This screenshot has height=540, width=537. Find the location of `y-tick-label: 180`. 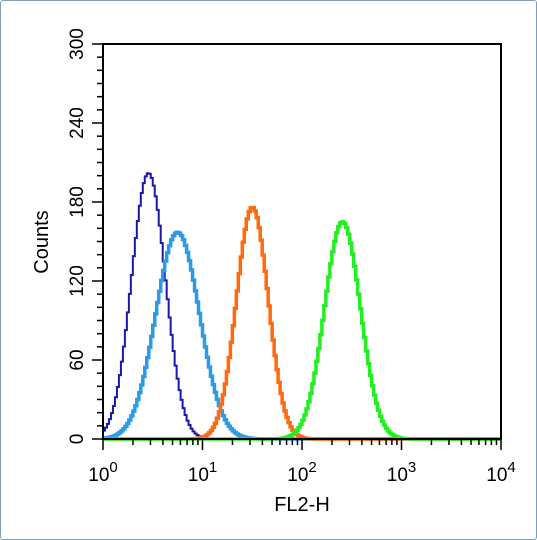

y-tick-label: 180 is located at coordinates (77, 202).